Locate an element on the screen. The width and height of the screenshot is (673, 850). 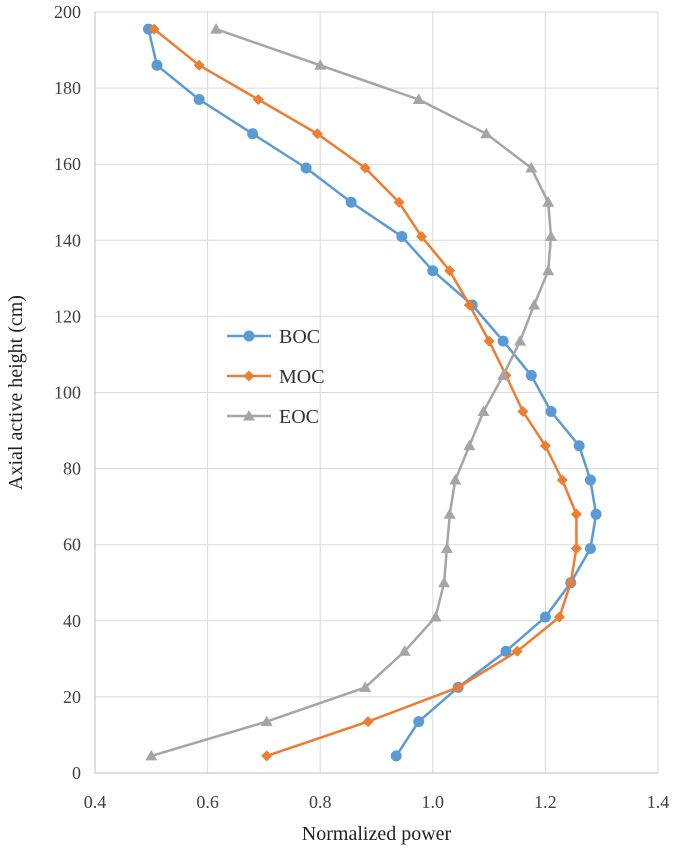
y-tick-label: 180 is located at coordinates (67, 88).